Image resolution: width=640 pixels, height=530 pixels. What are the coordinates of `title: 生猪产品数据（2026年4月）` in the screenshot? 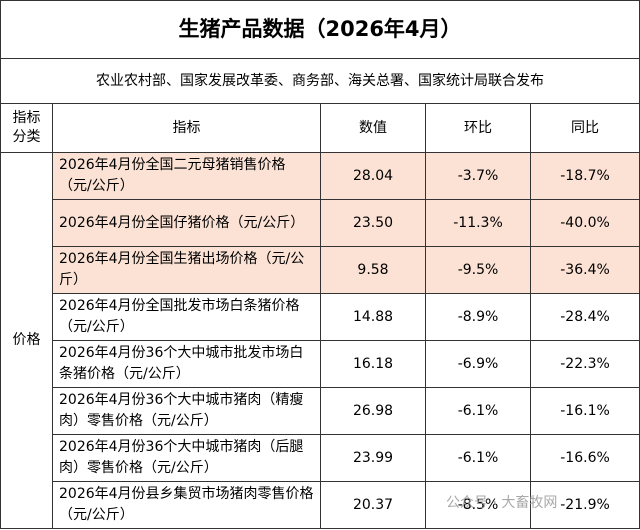 It's located at (320, 29).